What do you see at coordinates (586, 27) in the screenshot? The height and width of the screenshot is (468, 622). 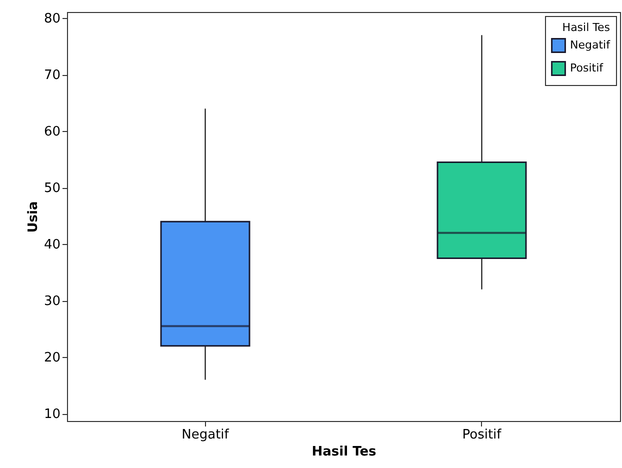 I see `legend-title: Hasil Tes` at bounding box center [586, 27].